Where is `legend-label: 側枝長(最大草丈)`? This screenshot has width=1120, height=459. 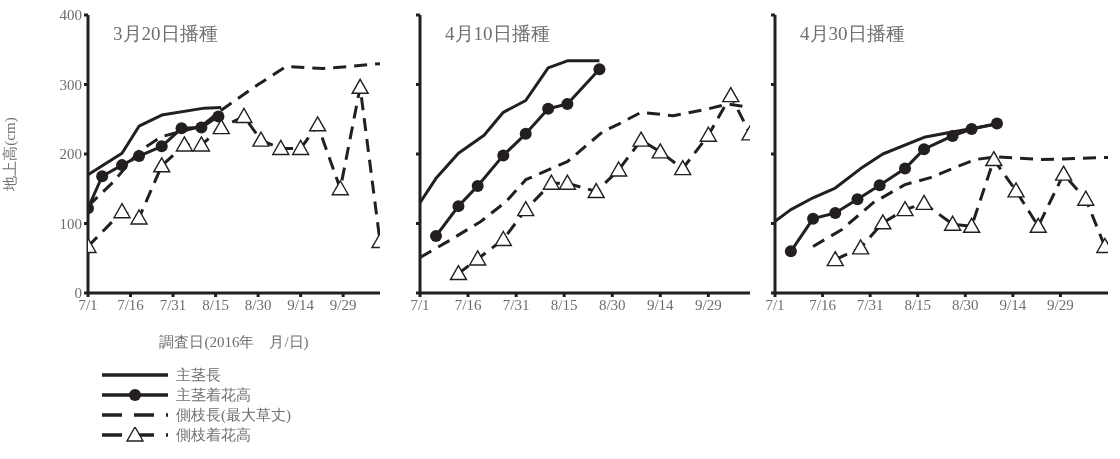 legend-label: 側枝長(最大草丈) is located at coordinates (233, 415).